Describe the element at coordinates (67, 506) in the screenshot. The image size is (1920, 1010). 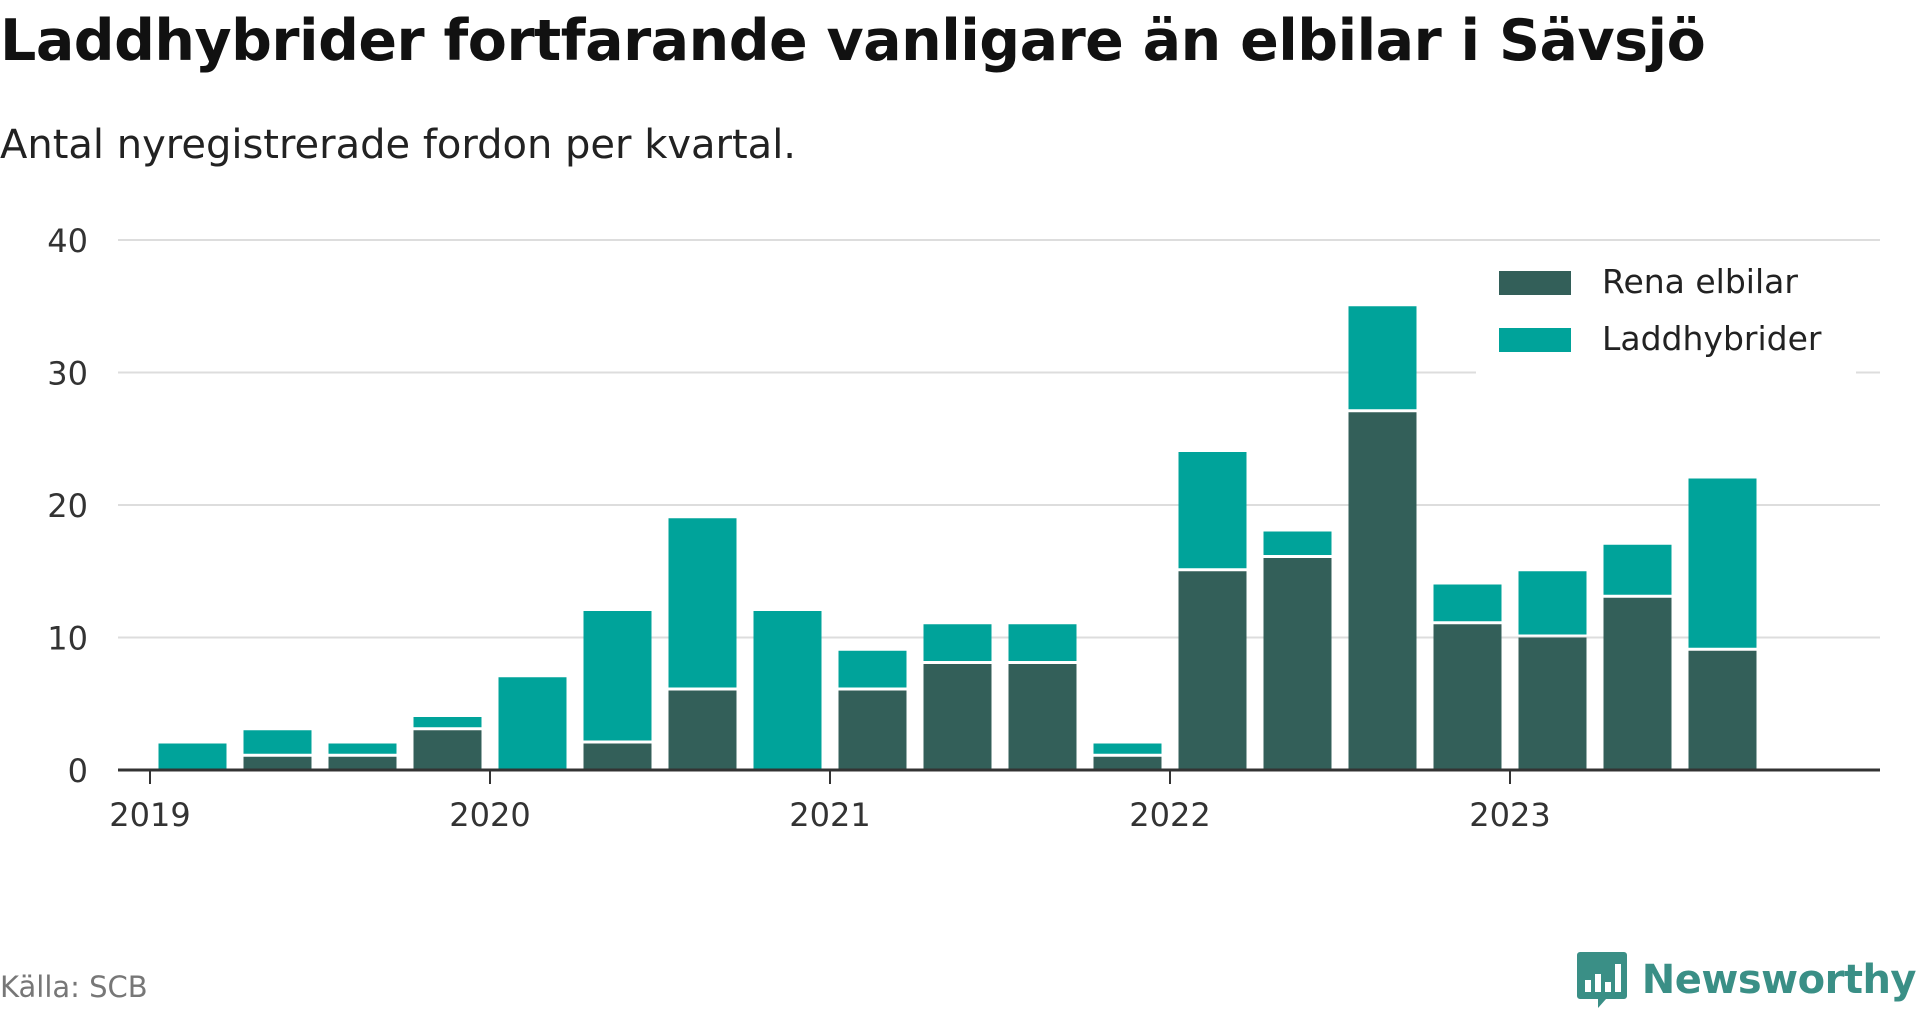
I see `y-tick-label: 20` at that location.